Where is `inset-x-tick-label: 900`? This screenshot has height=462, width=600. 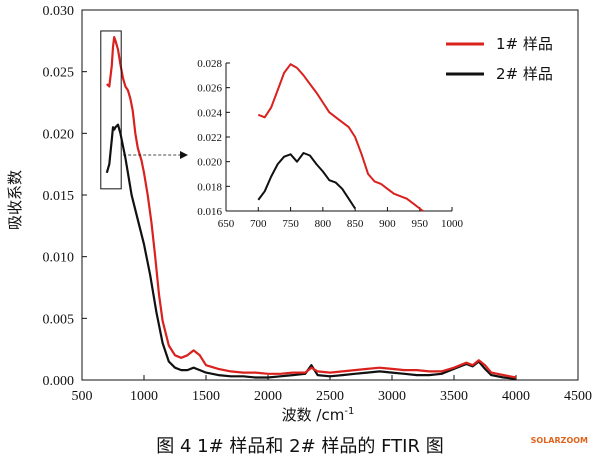 inset-x-tick-label: 900 is located at coordinates (387, 224).